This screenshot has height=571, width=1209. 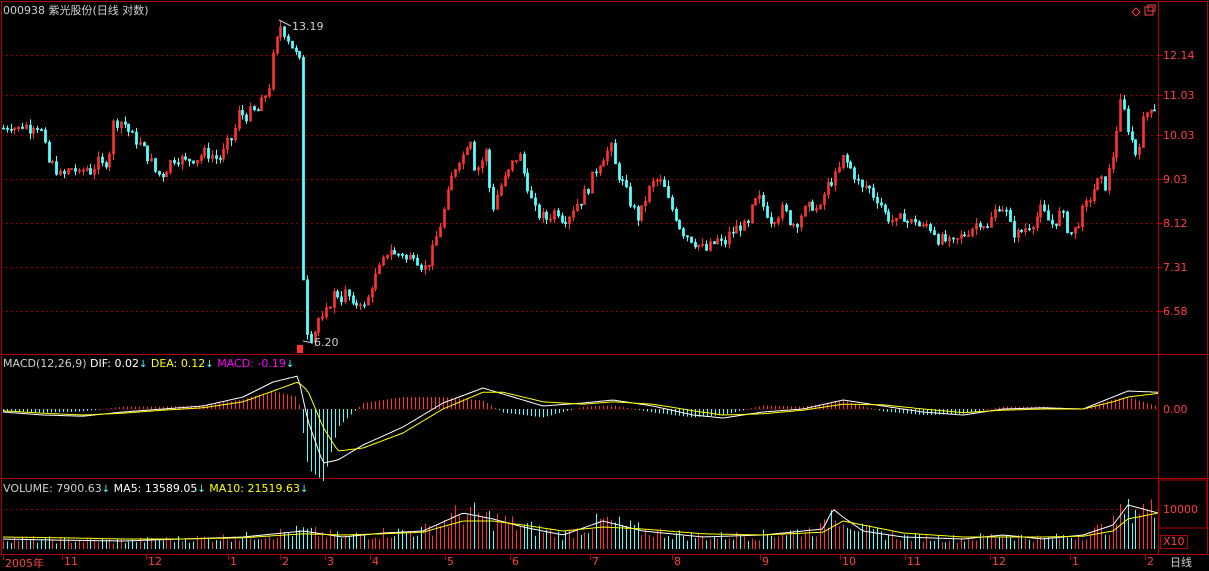 I want to click on macd-value: -0.19, so click(x=271, y=363).